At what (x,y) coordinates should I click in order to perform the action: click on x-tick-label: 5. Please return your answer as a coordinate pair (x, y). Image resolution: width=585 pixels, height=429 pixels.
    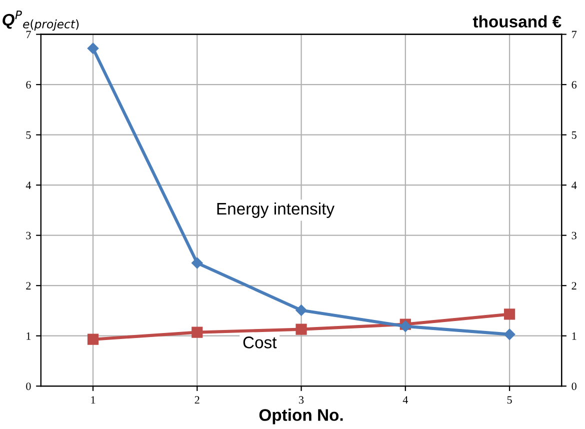
    Looking at the image, I should click on (509, 400).